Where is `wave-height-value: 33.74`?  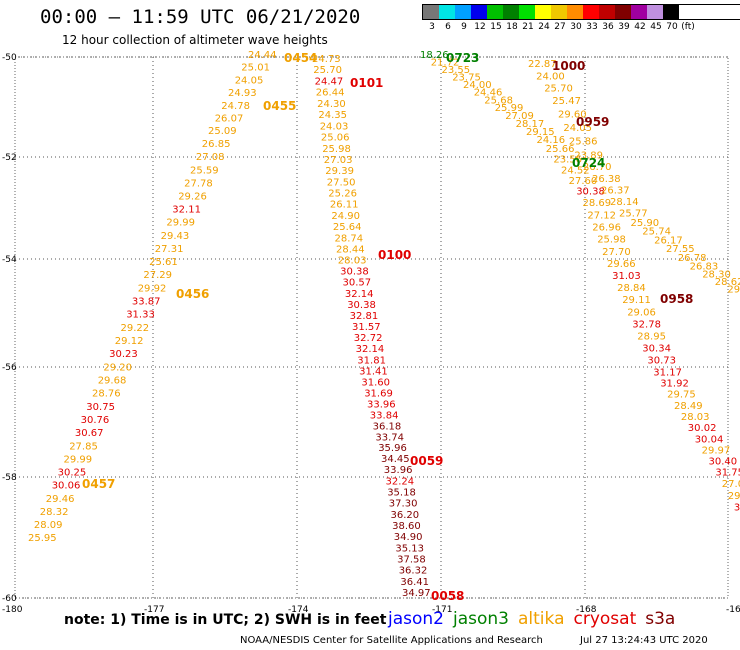 wave-height-value: 33.74 is located at coordinates (389, 437).